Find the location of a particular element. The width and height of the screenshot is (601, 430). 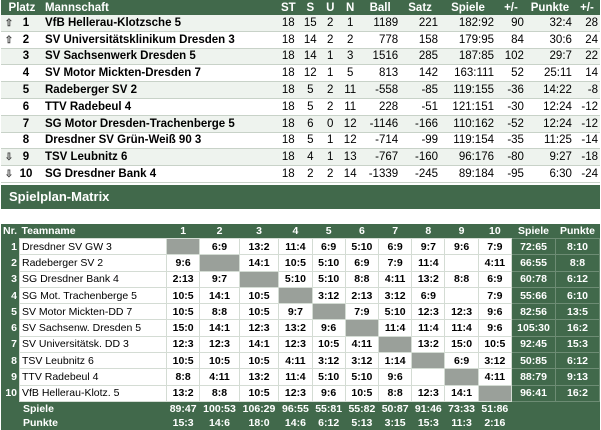

standings-n-cell: 13 is located at coordinates (350, 157).